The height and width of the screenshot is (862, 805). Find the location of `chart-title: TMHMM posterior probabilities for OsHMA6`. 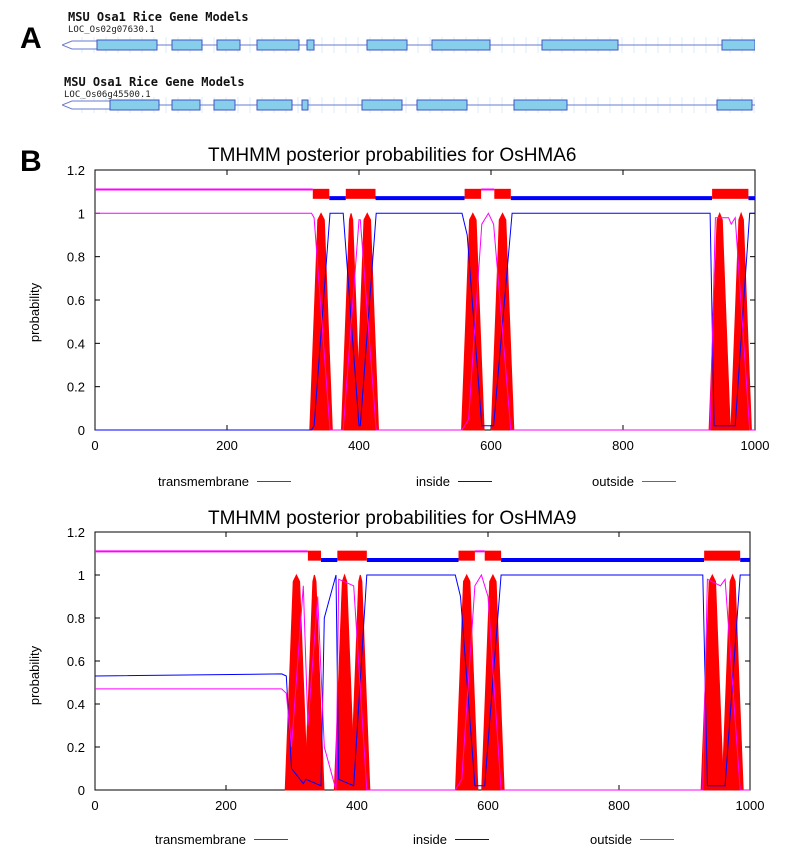

chart-title: TMHMM posterior probabilities for OsHMA6 is located at coordinates (392, 155).